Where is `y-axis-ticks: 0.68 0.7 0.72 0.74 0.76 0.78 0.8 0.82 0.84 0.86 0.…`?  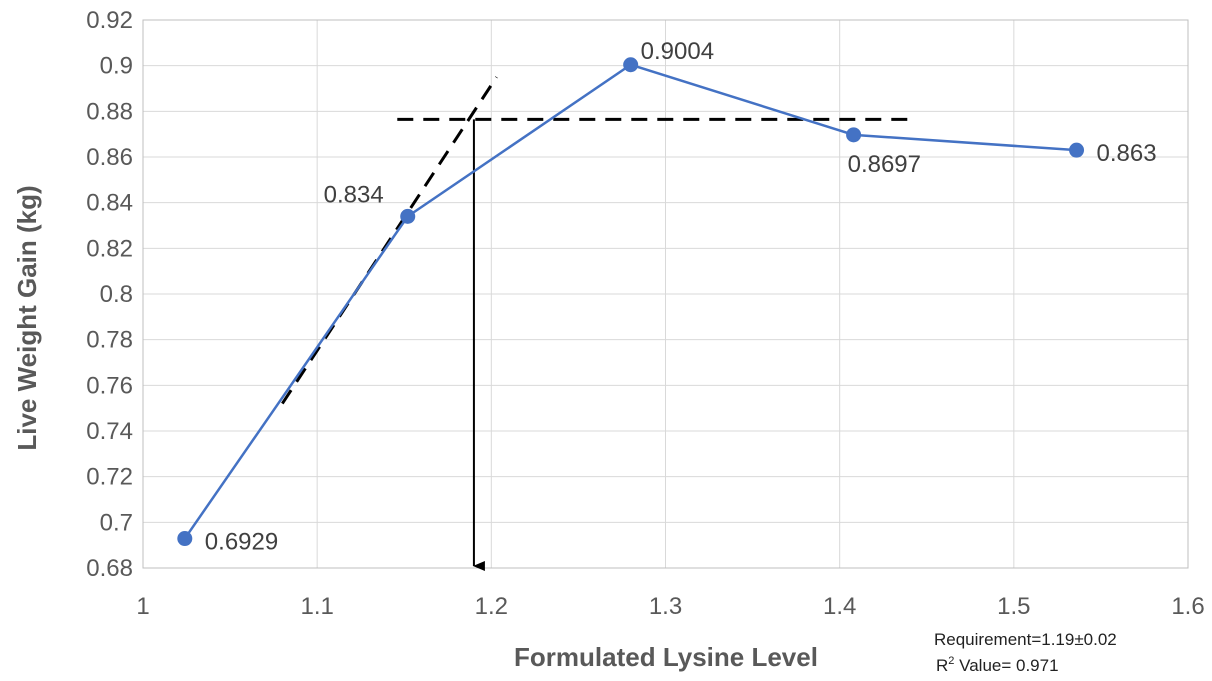
y-axis-ticks: 0.68 0.7 0.72 0.74 0.76 0.78 0.8 0.82 0.84 0.86 0.… is located at coordinates (109, 294).